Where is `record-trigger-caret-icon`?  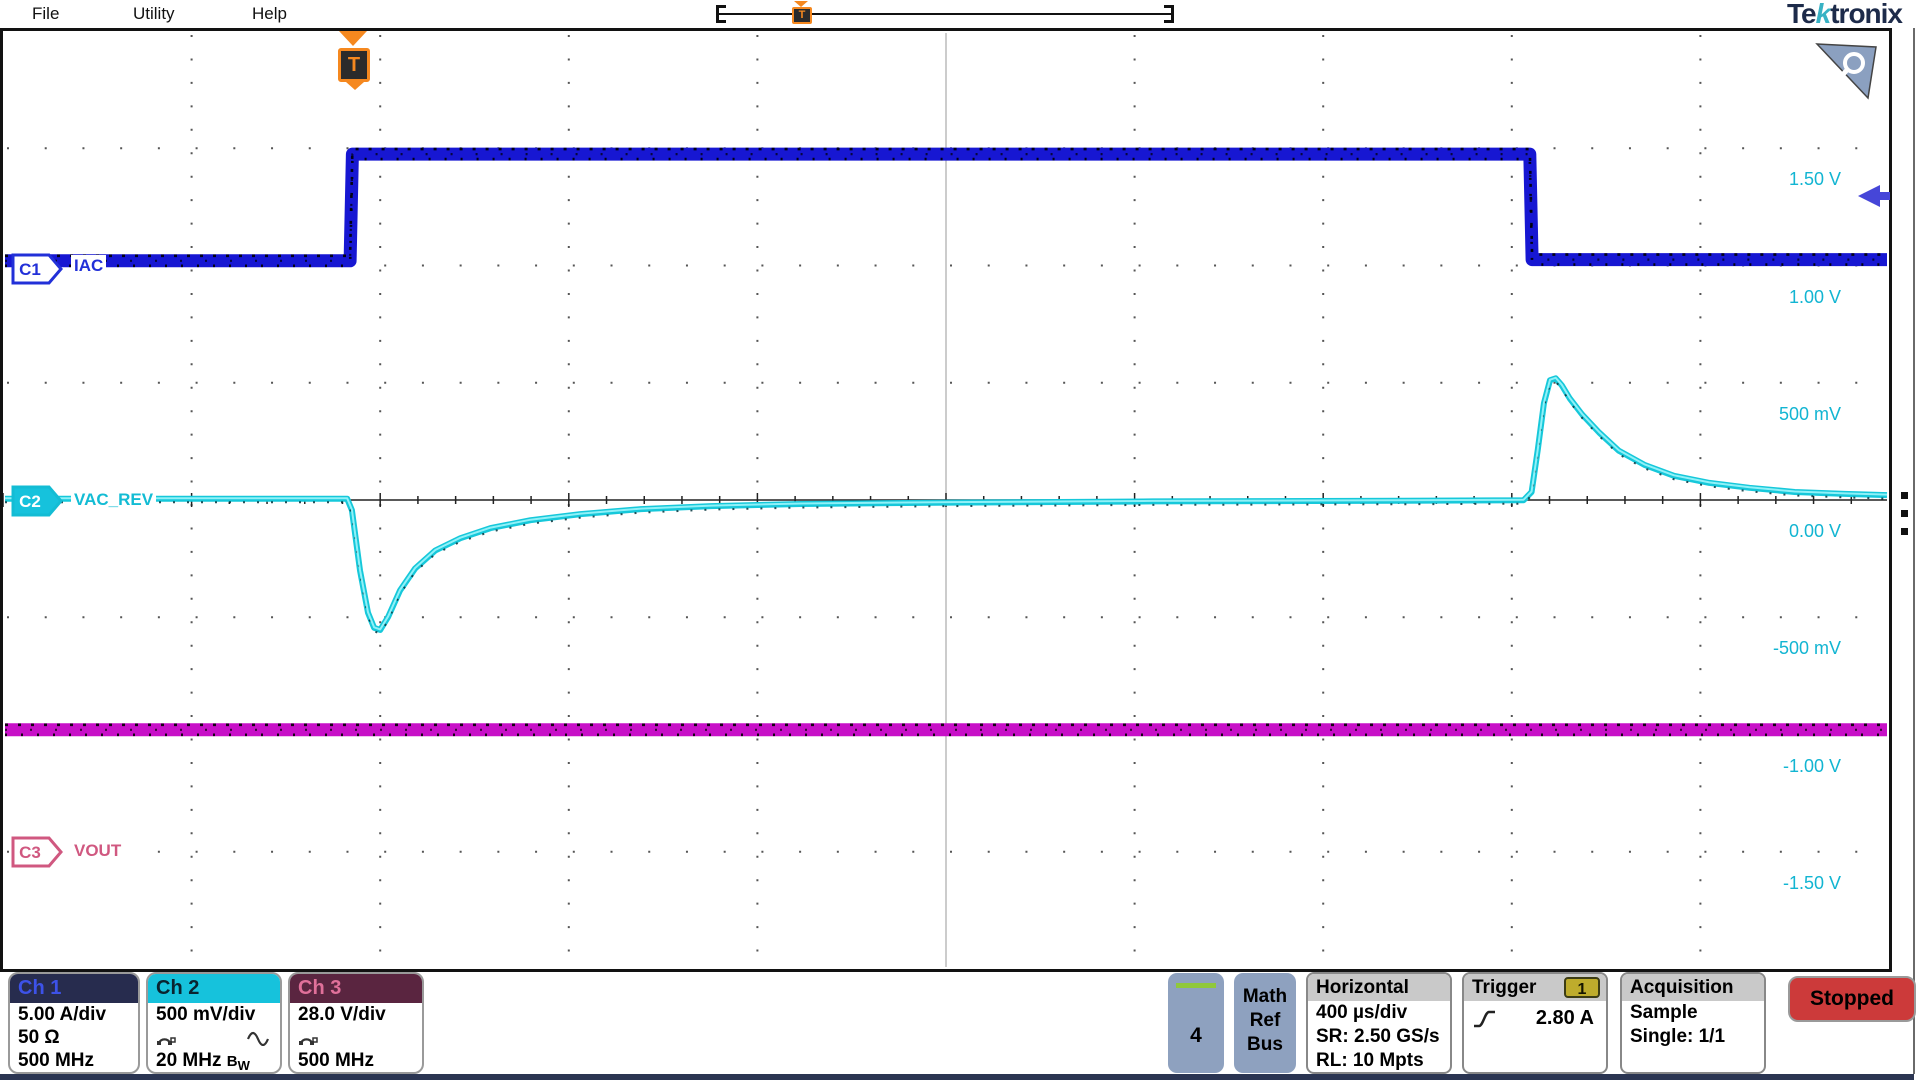 record-trigger-caret-icon is located at coordinates (801, 4).